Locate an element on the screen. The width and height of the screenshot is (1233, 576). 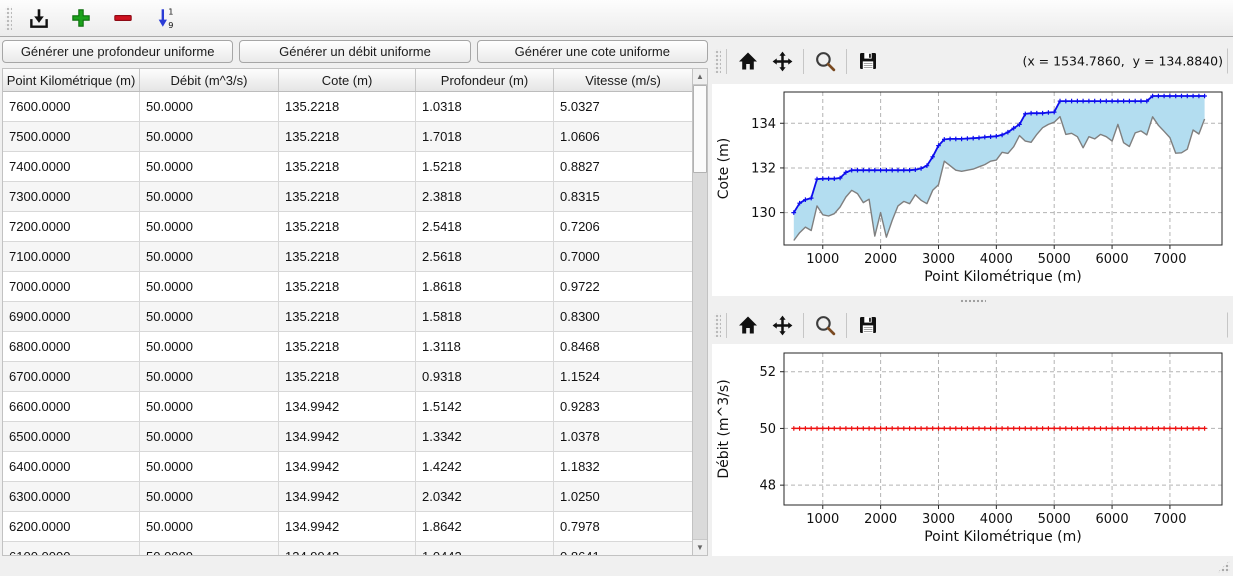
column-header: Cote (m) is located at coordinates (347, 80).